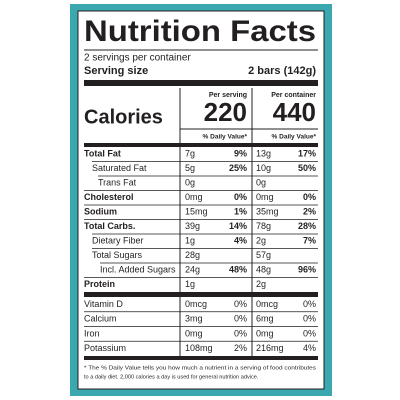  What do you see at coordinates (199, 348) in the screenshot?
I see `amount: 108mg` at bounding box center [199, 348].